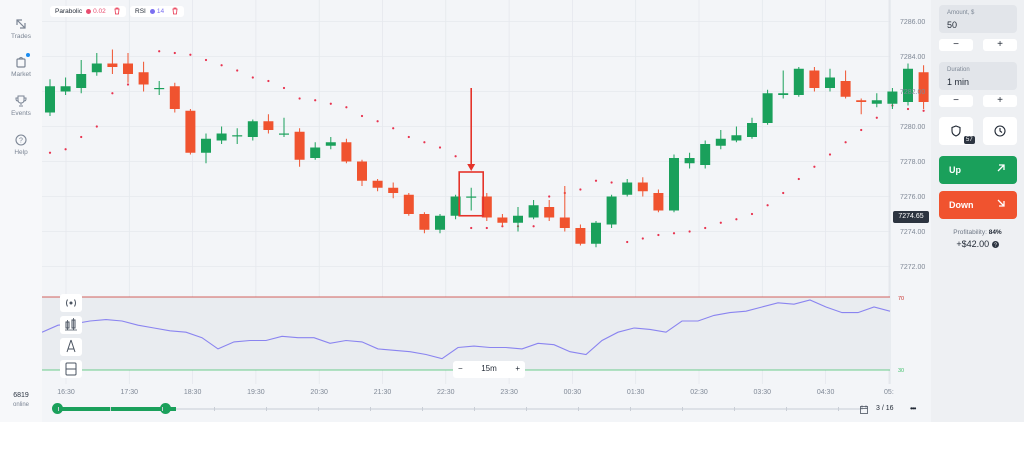 The image size is (1024, 451). What do you see at coordinates (978, 205) in the screenshot?
I see `down-button: Down` at bounding box center [978, 205].